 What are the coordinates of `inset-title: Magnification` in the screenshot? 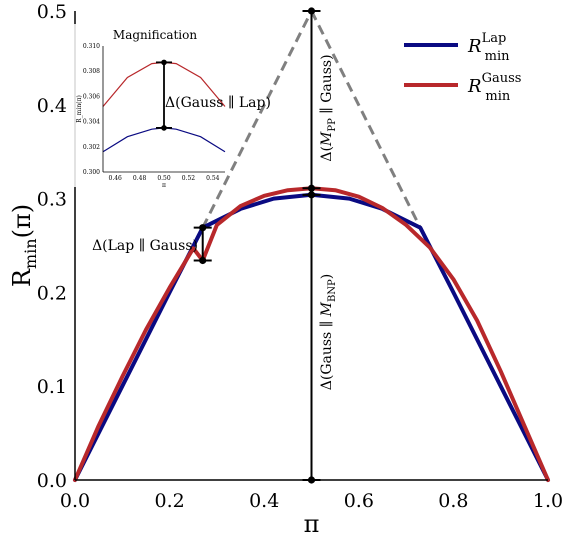 It's located at (155, 35).